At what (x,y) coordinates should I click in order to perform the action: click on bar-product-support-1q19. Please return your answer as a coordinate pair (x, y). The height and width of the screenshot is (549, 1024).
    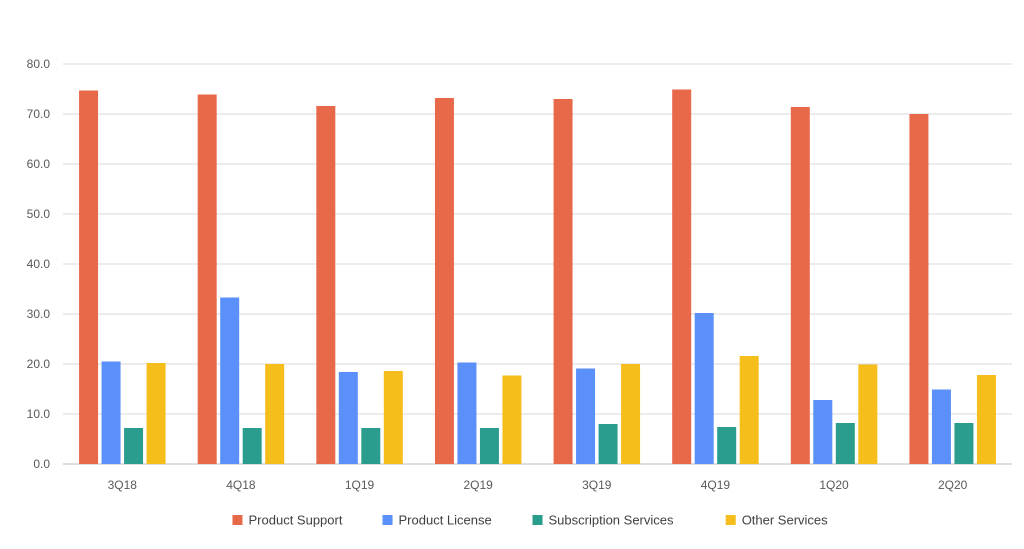
    Looking at the image, I should click on (326, 285).